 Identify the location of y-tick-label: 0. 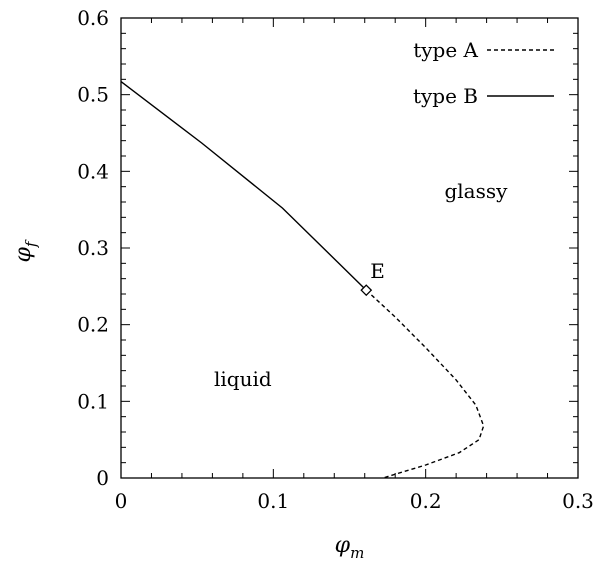
(102, 478).